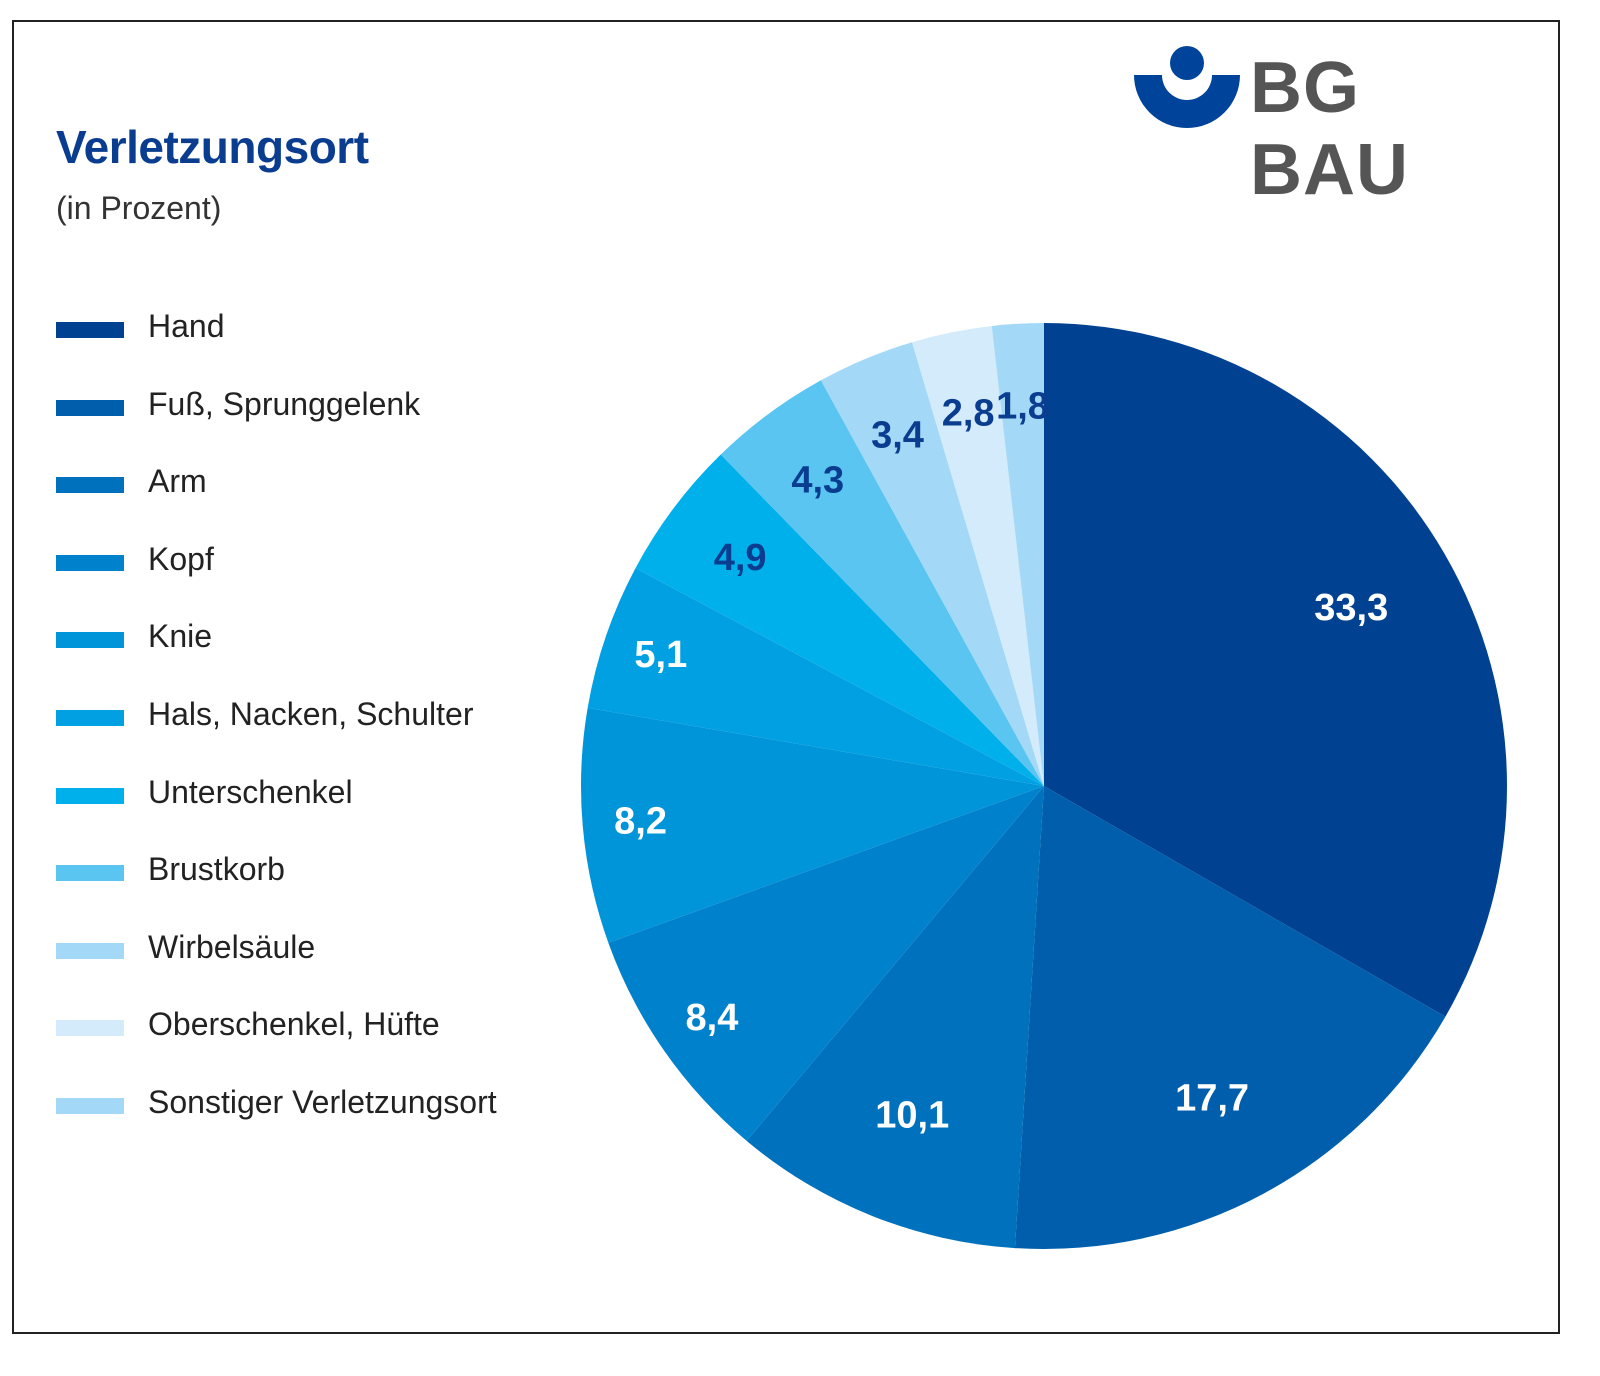 Image resolution: width=1600 pixels, height=1376 pixels. What do you see at coordinates (181, 558) in the screenshot?
I see `legend-label: Kopf` at bounding box center [181, 558].